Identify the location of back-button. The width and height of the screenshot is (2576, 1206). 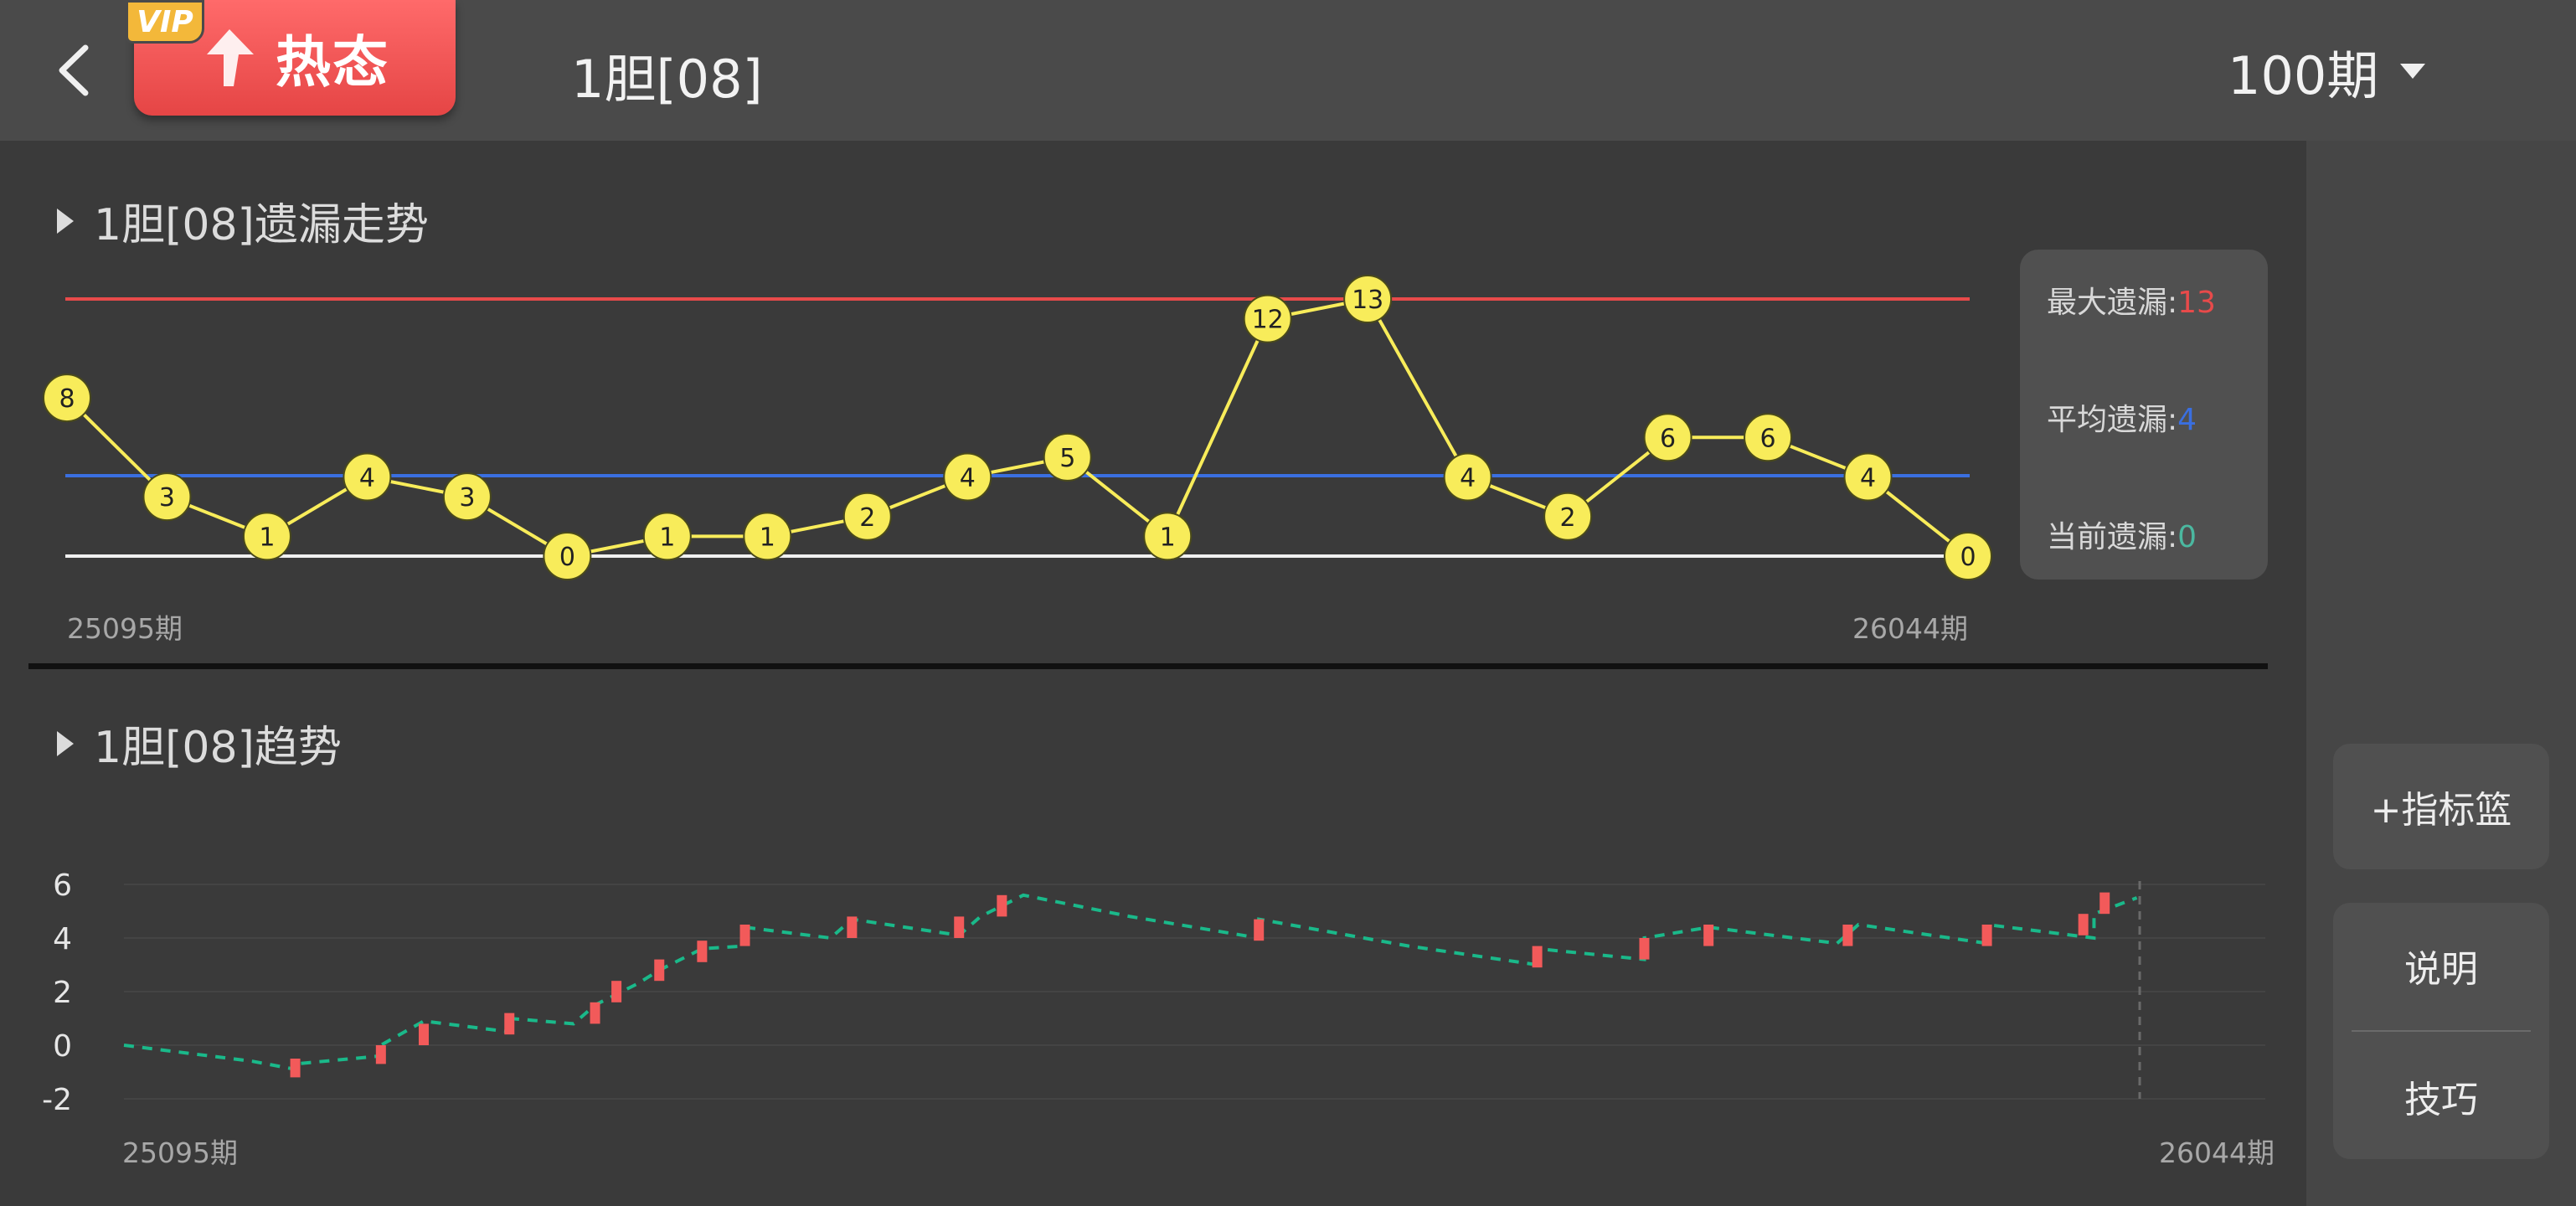
(75, 70).